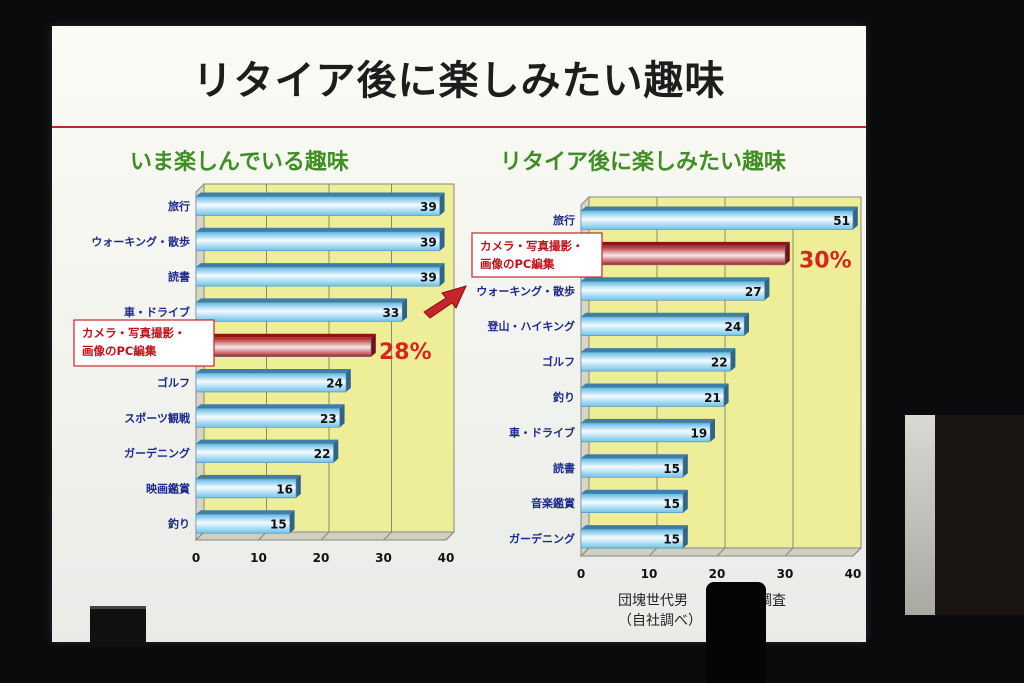  Describe the element at coordinates (459, 81) in the screenshot. I see `slide-title: リタイア後に楽しみたい趣味` at that location.